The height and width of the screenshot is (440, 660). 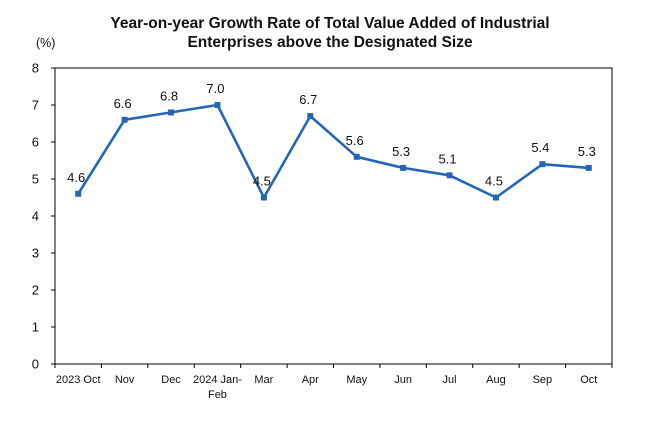 What do you see at coordinates (35, 179) in the screenshot?
I see `y-tick-label: 5` at bounding box center [35, 179].